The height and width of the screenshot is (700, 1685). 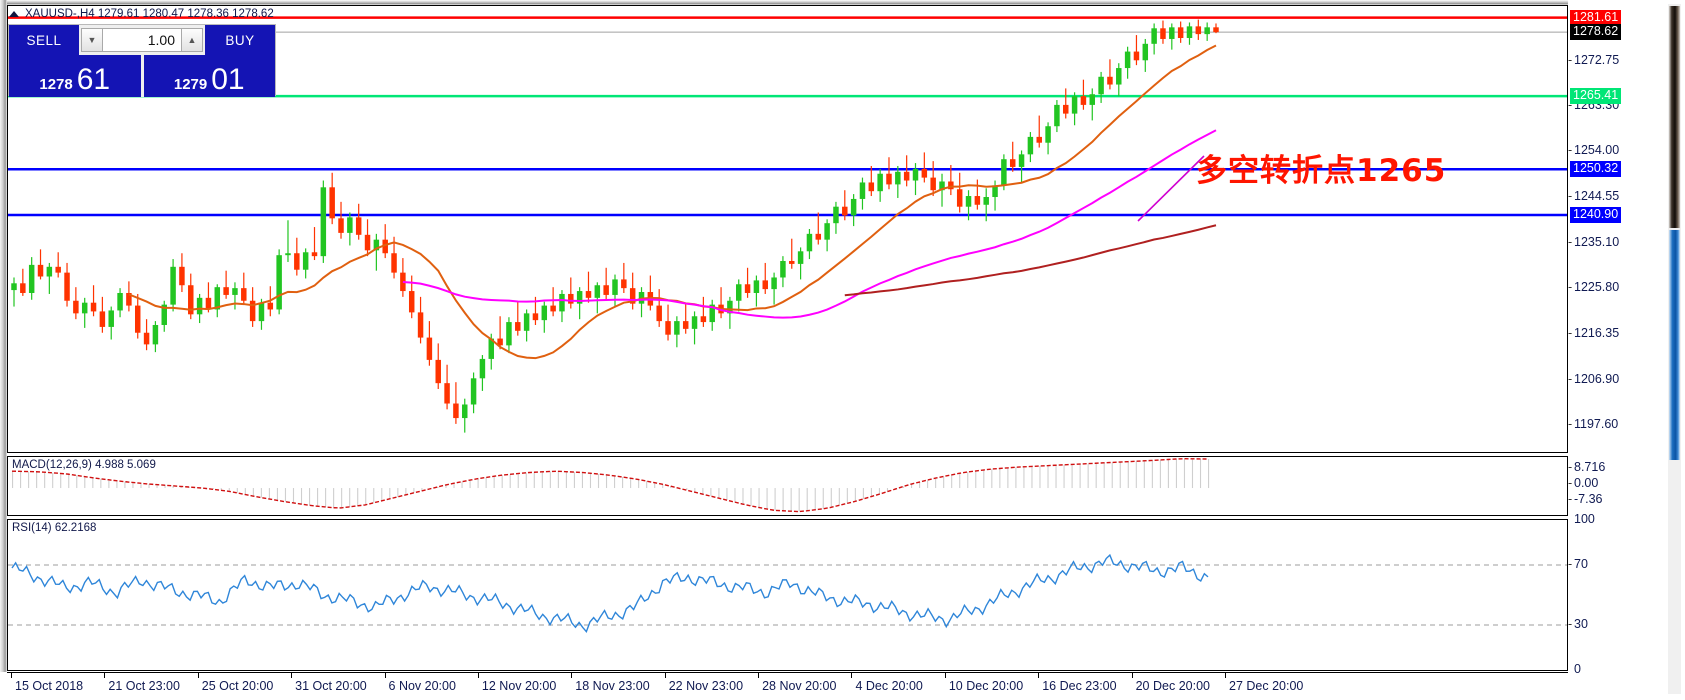 I want to click on macd-scale-tick-label: 8.716, so click(x=1590, y=467).